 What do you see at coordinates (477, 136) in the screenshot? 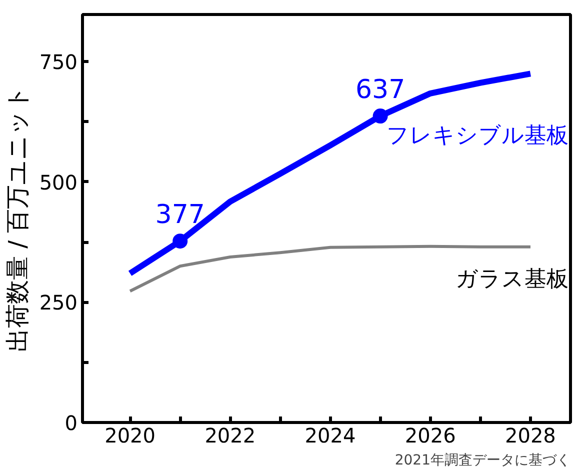
I see `series-label: フレキシブル基板` at bounding box center [477, 136].